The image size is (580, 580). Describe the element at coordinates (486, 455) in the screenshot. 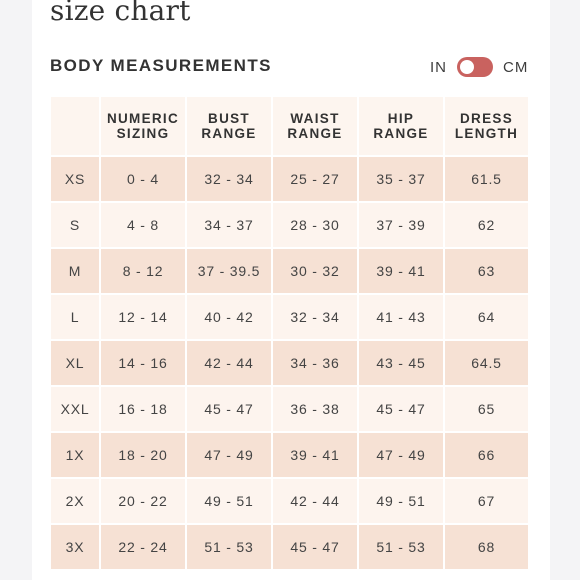

I see `dress-length-cell: 66` at that location.